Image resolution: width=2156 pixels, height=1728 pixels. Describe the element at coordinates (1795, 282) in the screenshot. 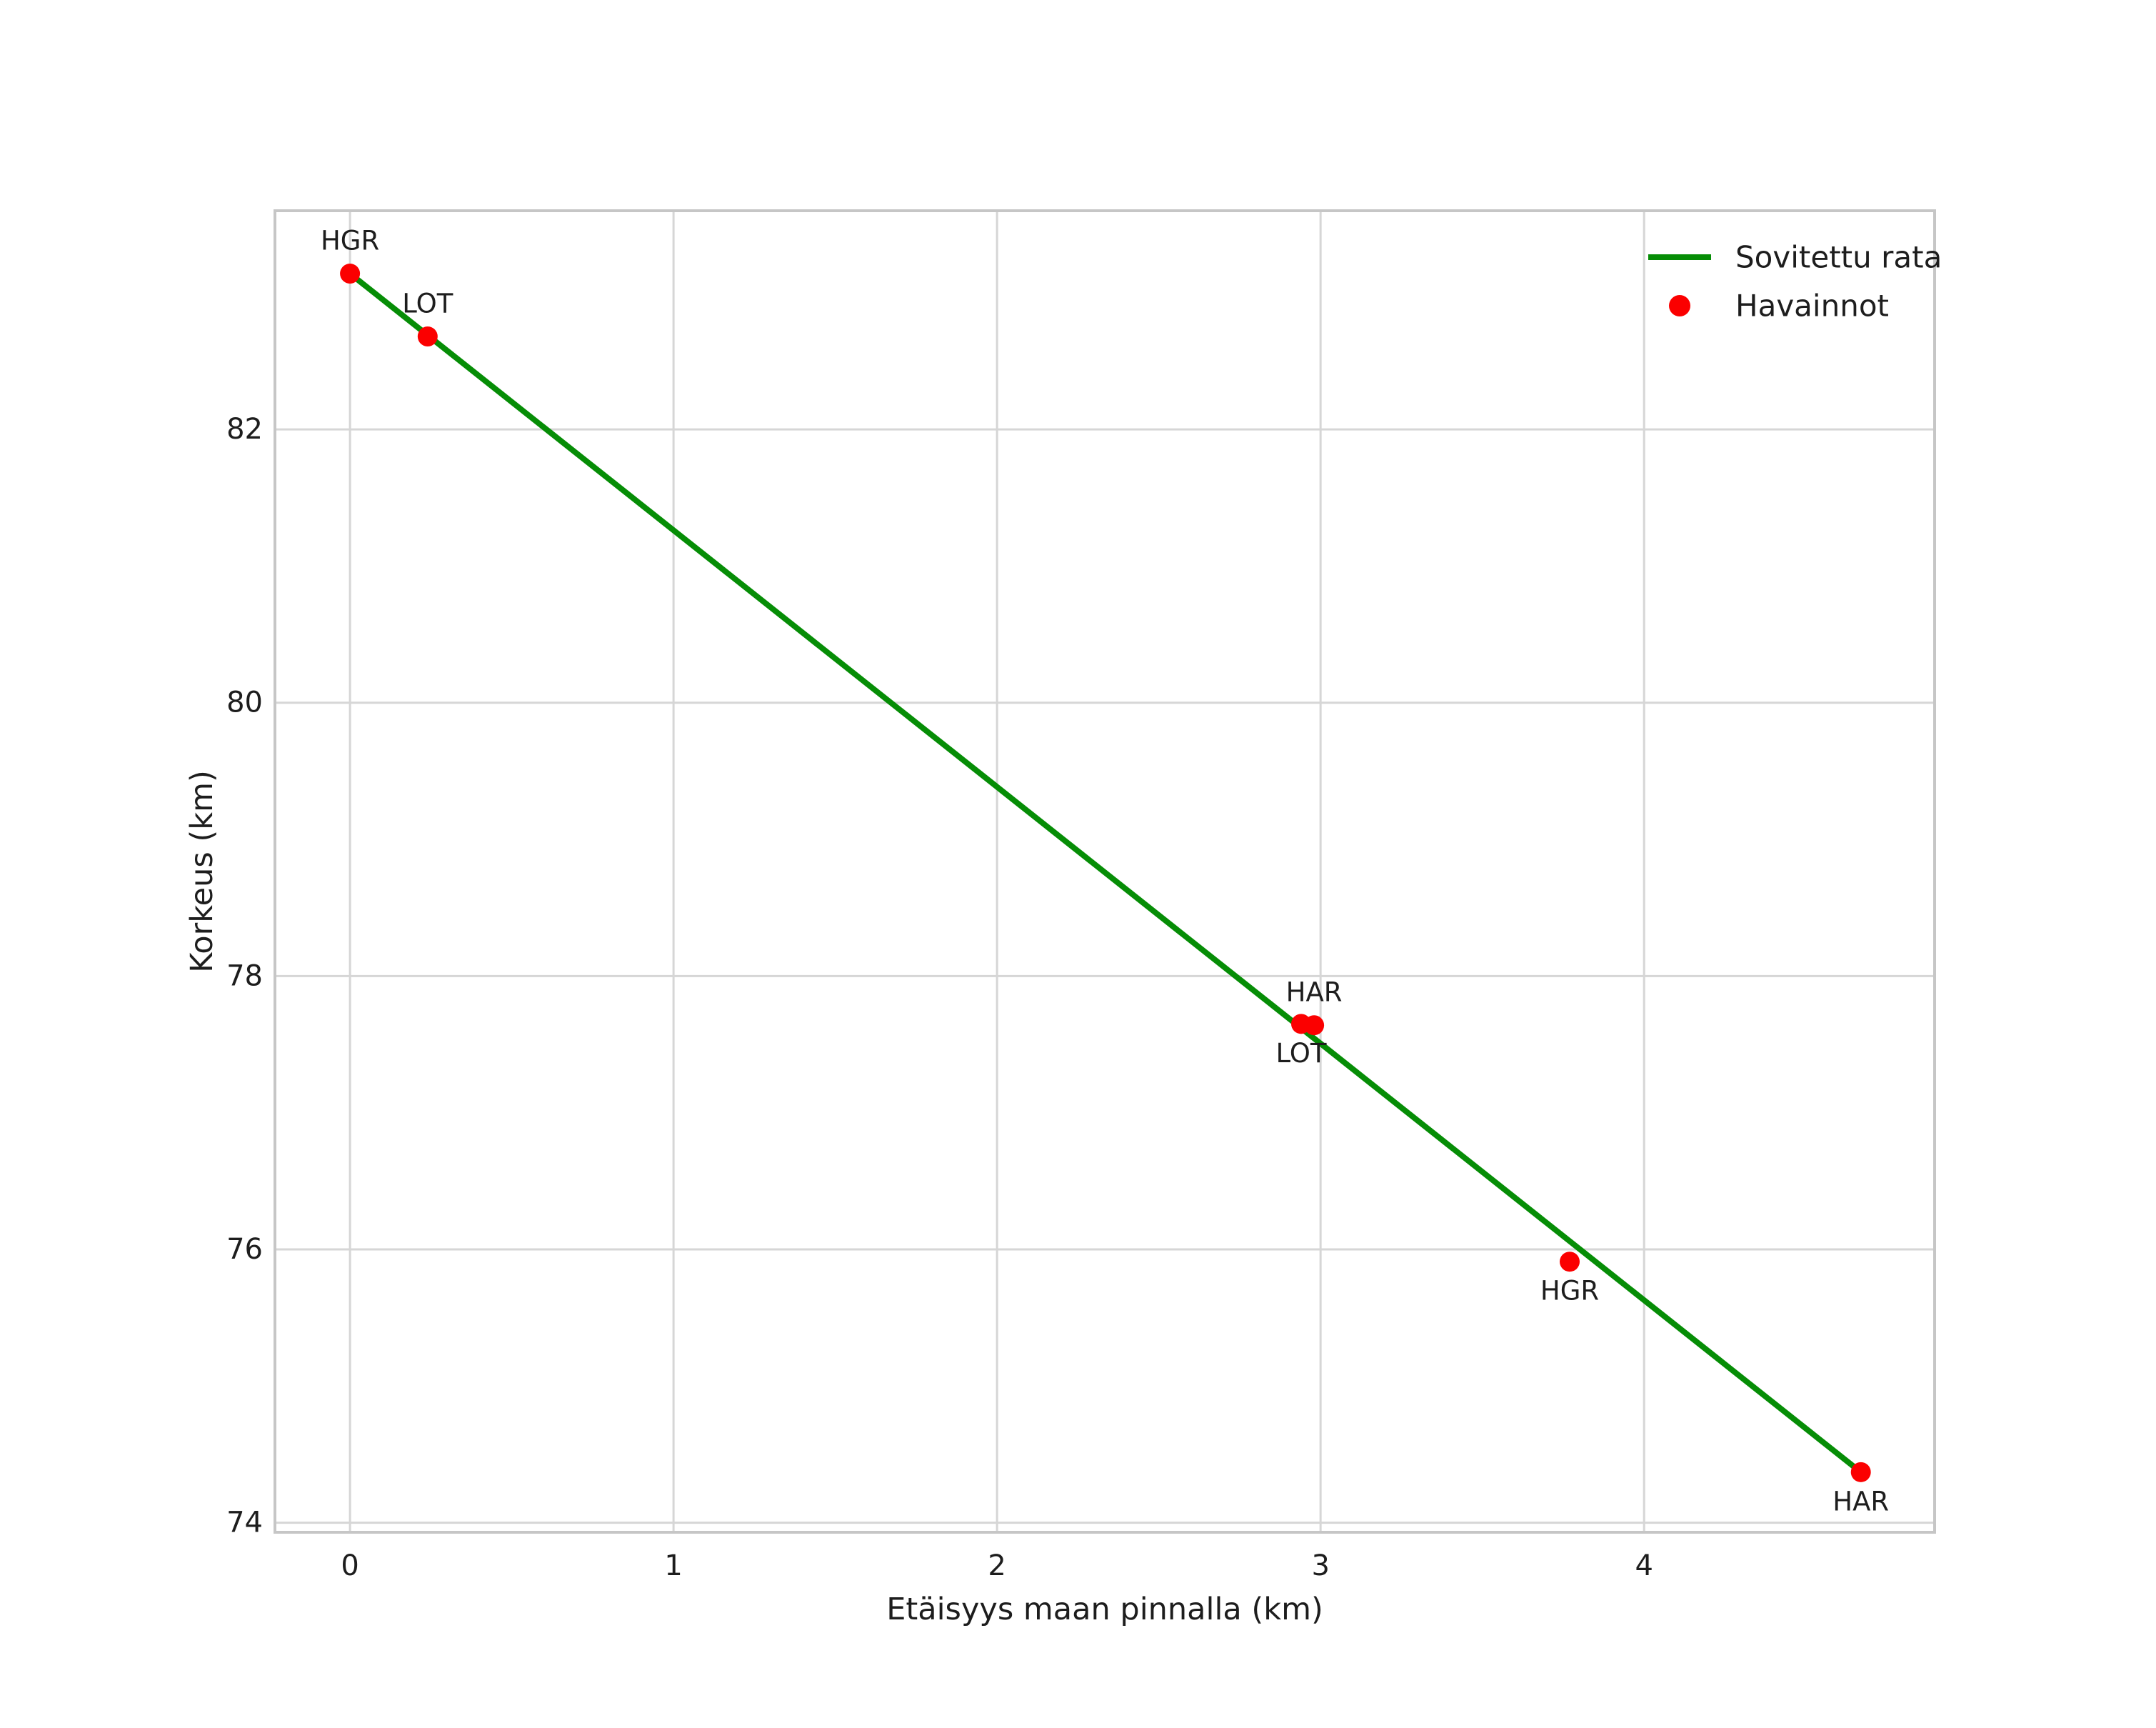

I see `legend: Sovitettu rata Havainnot` at that location.